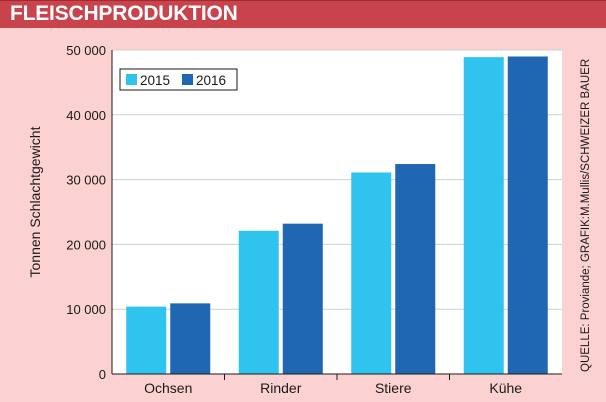 The image size is (606, 402). Describe the element at coordinates (86, 309) in the screenshot. I see `y-tick-label: 10 000` at that location.